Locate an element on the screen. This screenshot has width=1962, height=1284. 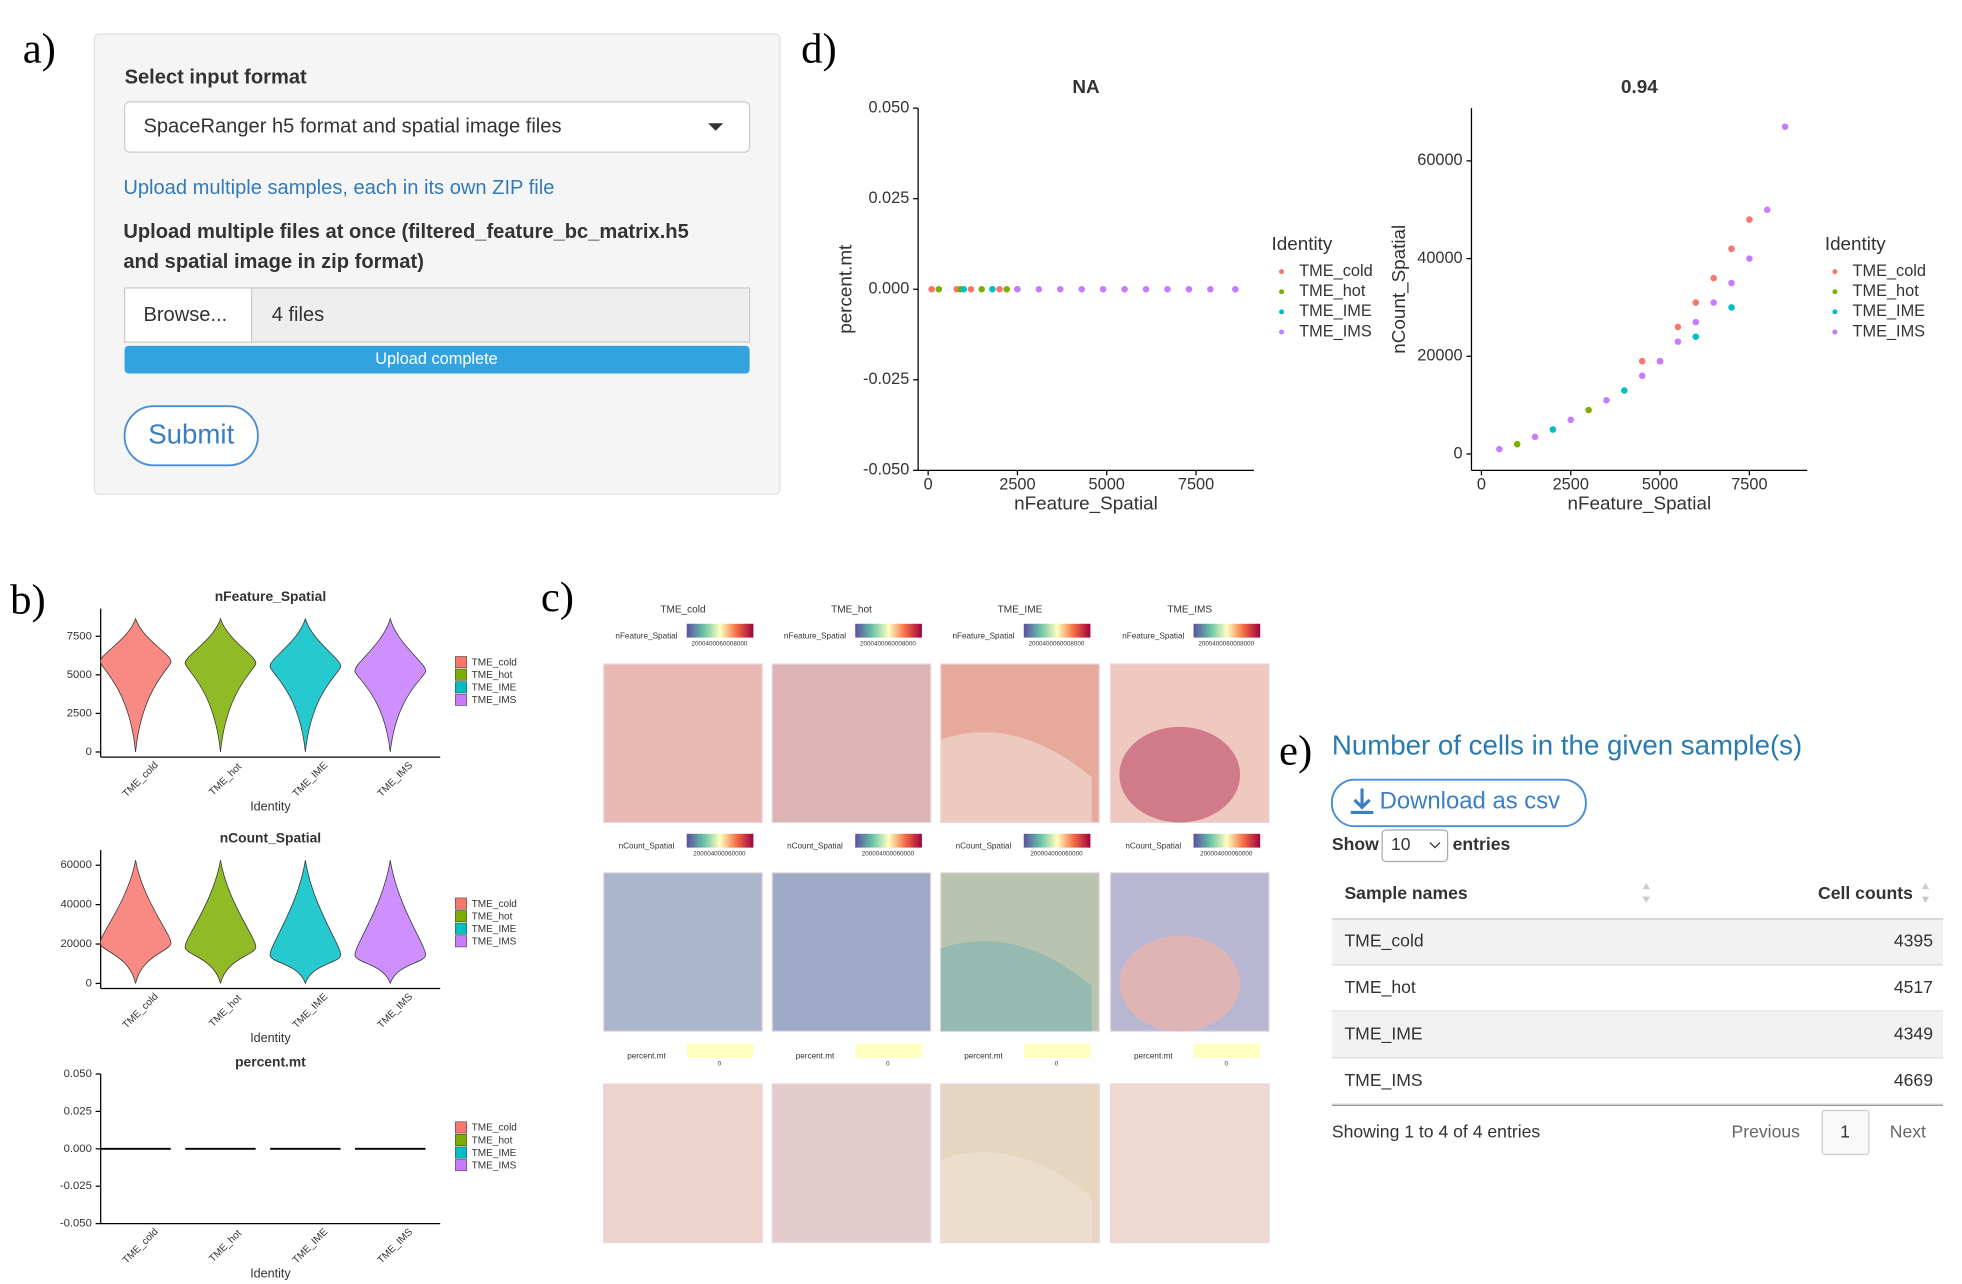
y-tick-label: 0.050 is located at coordinates (78, 1074).